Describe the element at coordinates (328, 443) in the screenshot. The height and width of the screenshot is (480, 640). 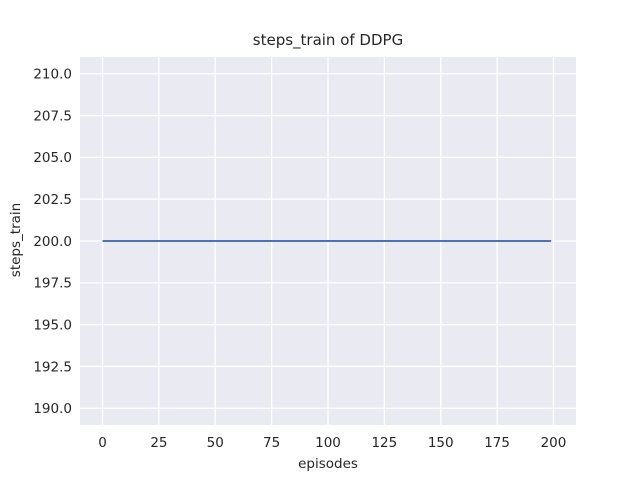
I see `x-tick-label: 100` at that location.